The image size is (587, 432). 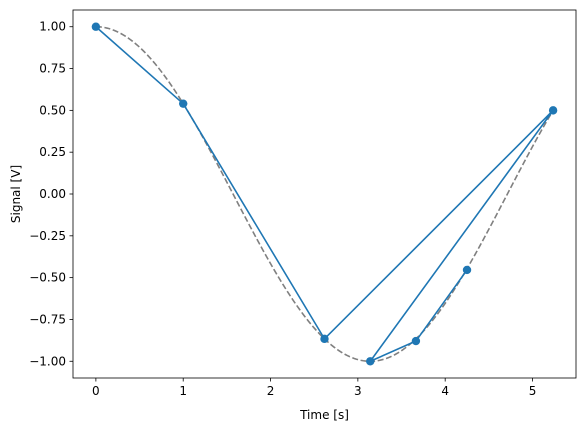 I want to click on y-tick-label: −1.00, so click(x=47, y=361).